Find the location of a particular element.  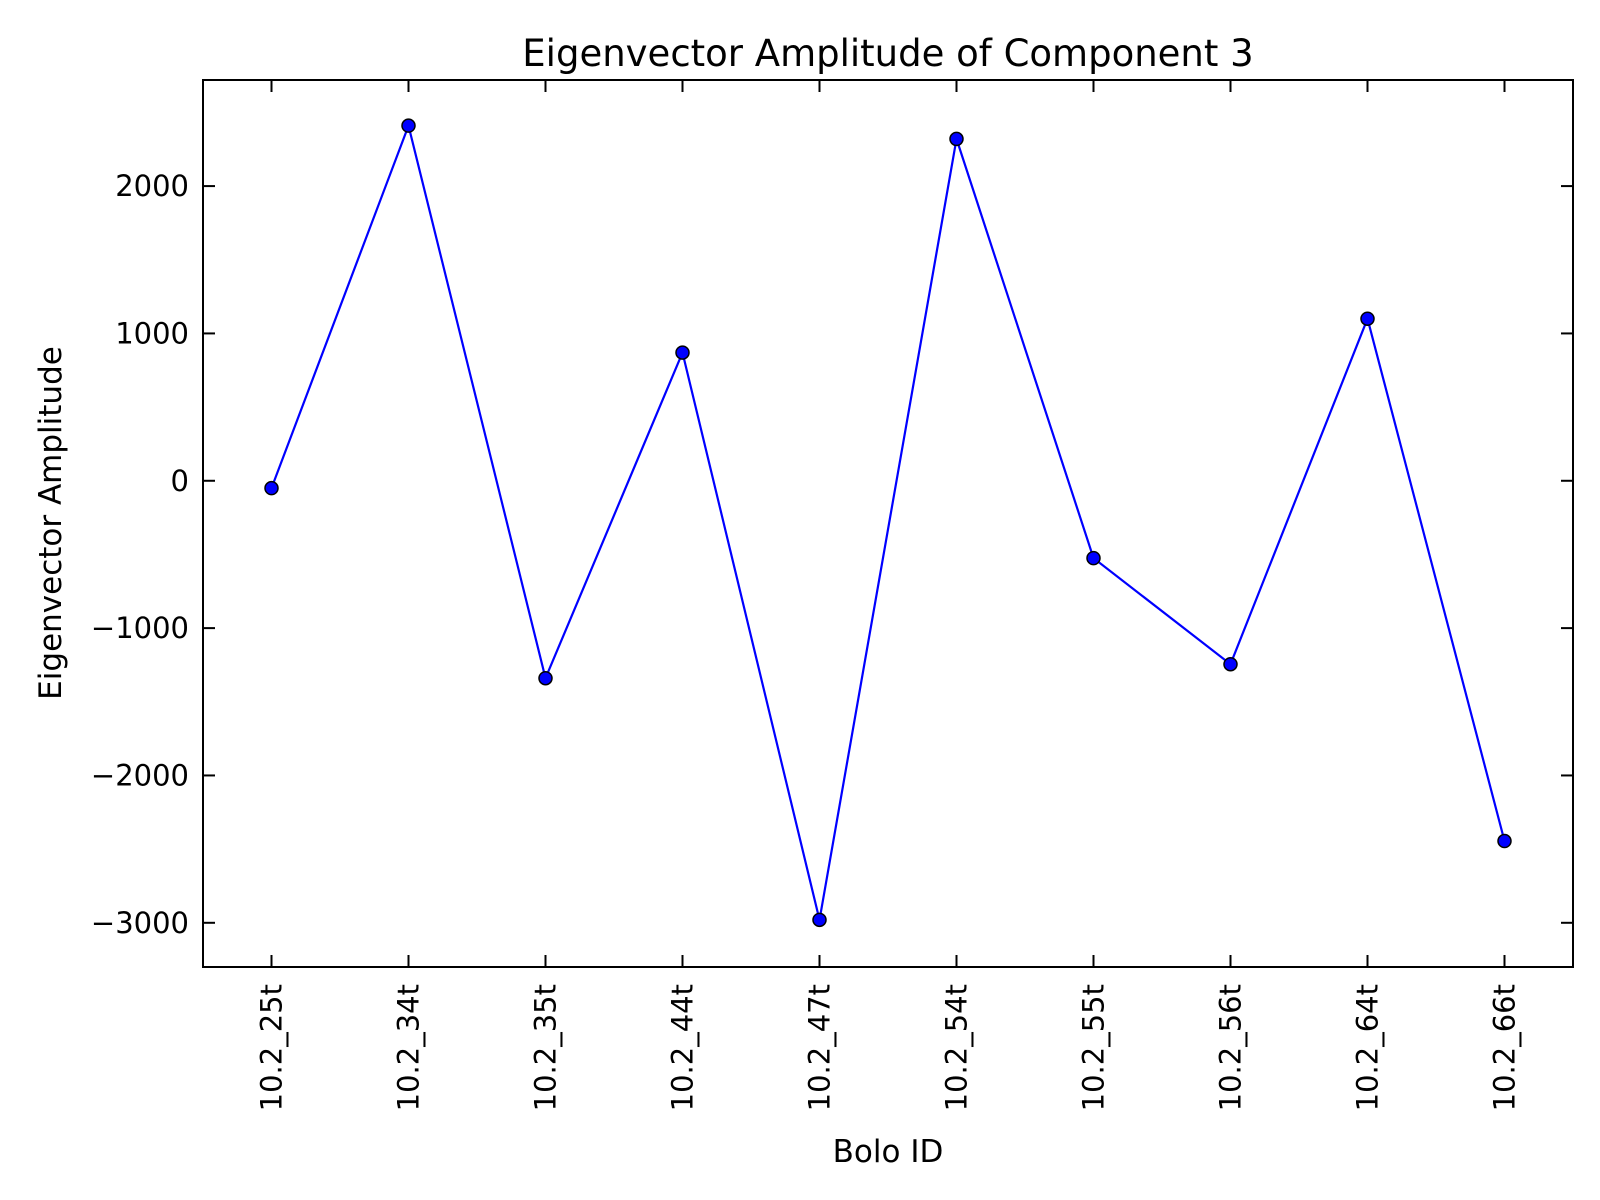

x-axis-label: Bolo ID is located at coordinates (888, 1152).